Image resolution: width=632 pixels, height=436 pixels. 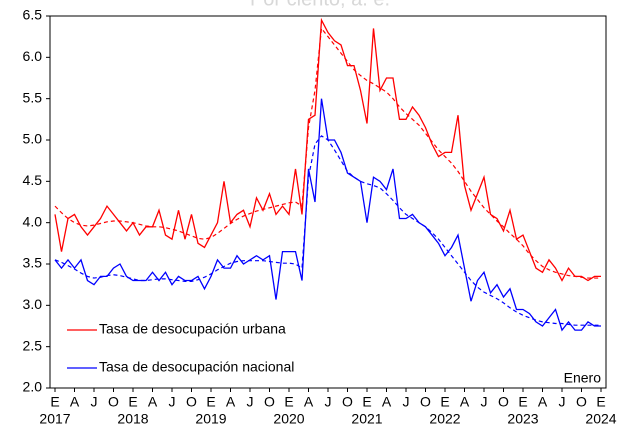 I want to click on year-label: 2020, so click(x=288, y=419).